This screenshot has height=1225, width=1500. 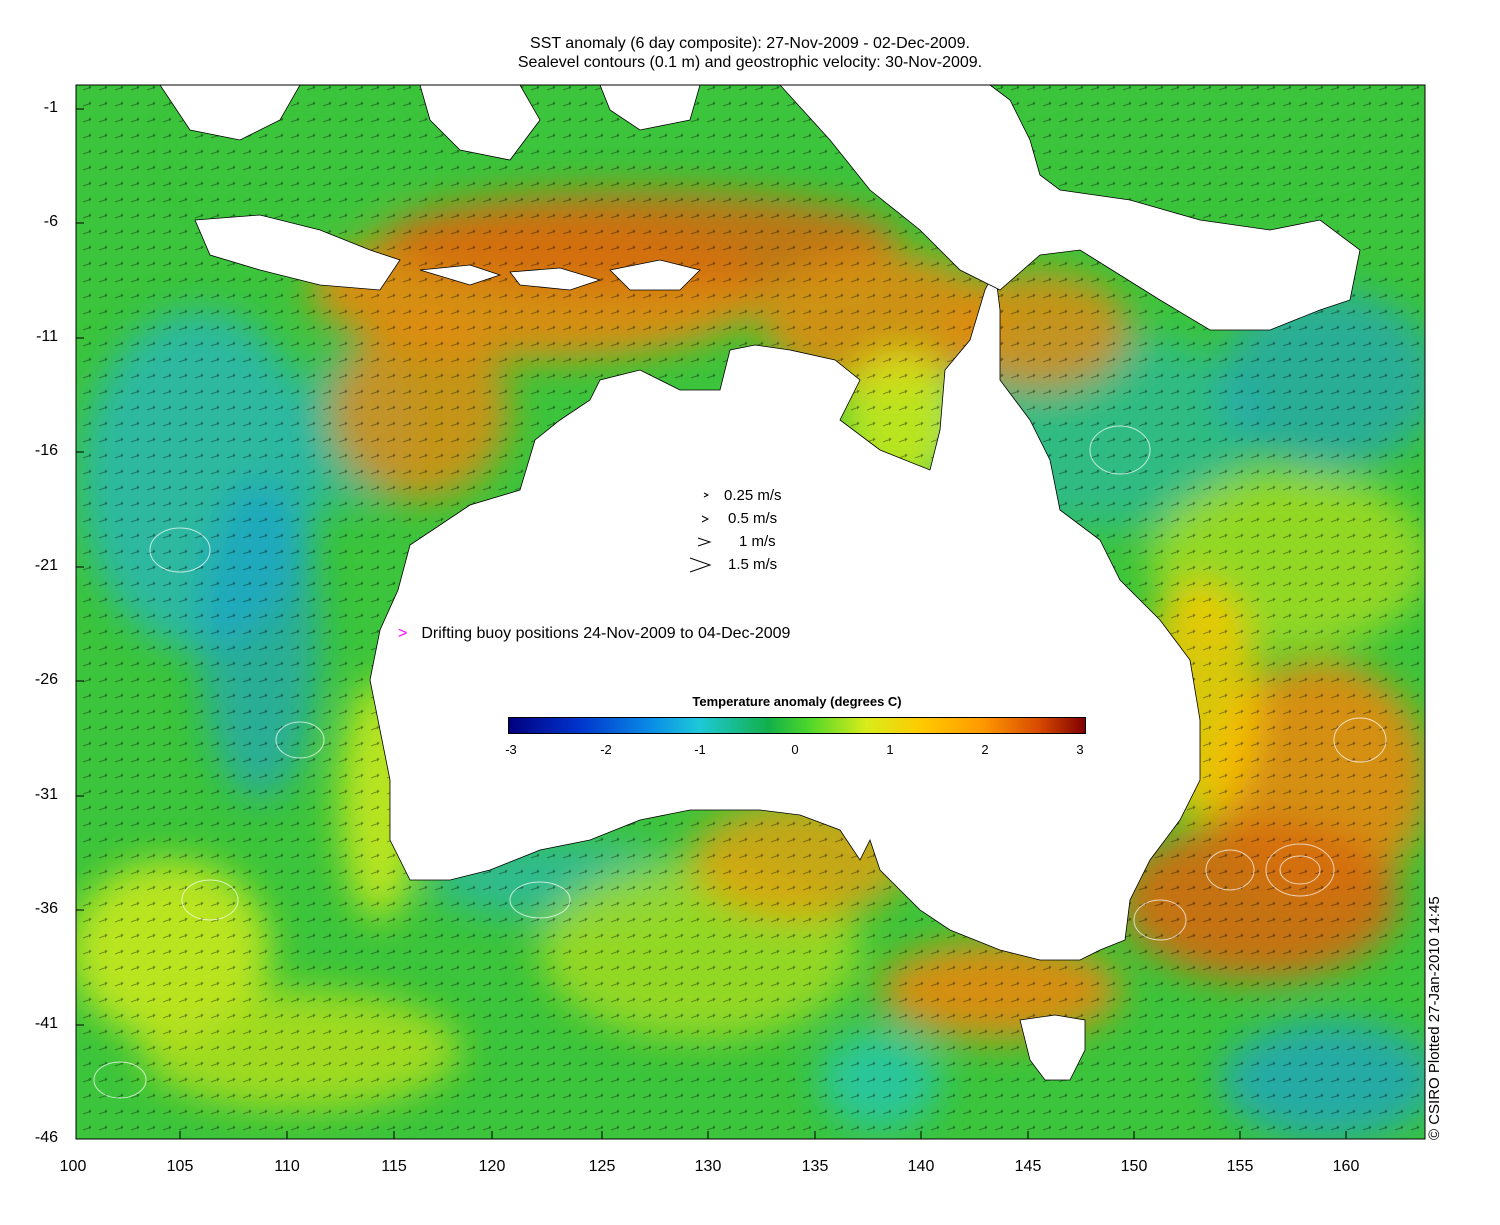 What do you see at coordinates (708, 1166) in the screenshot?
I see `lon-tick-label: 130` at bounding box center [708, 1166].